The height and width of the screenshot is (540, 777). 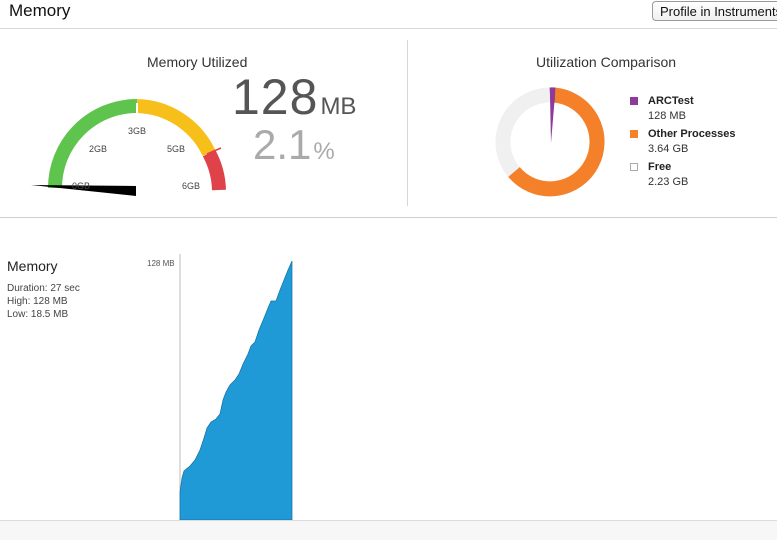 I want to click on footer-bar, so click(x=388, y=530).